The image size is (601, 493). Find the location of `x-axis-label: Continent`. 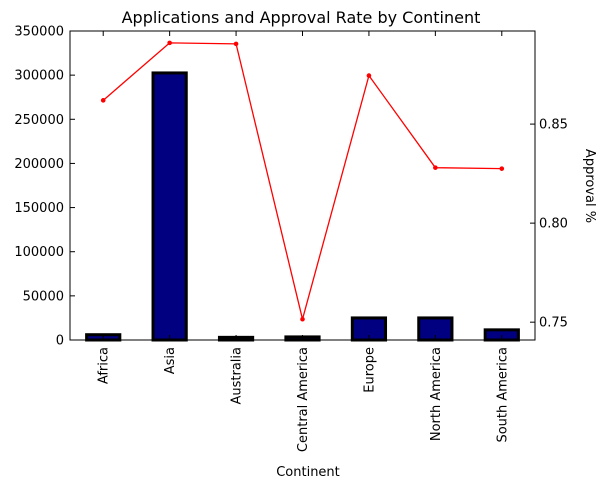

x-axis-label: Continent is located at coordinates (308, 472).